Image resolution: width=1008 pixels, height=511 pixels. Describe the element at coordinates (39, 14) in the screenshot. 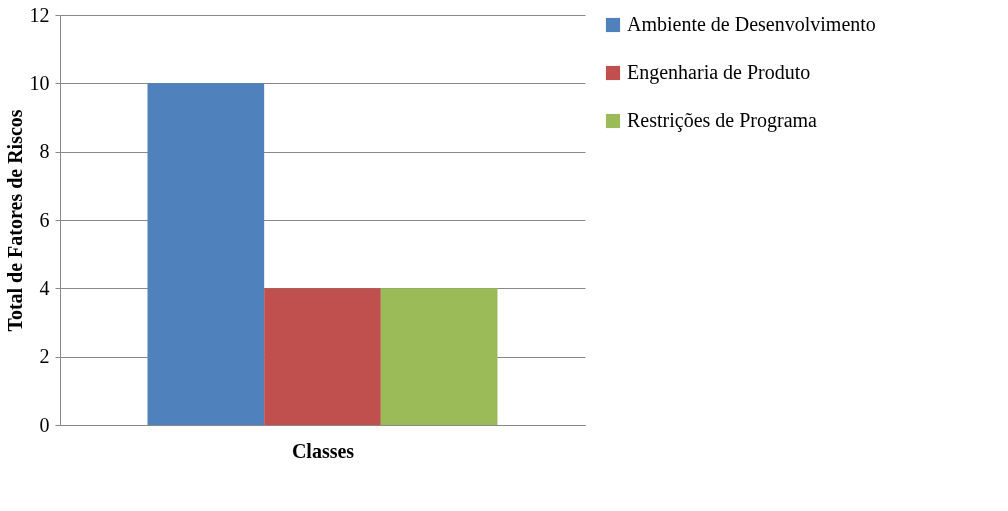

I see `y-tick-label: 12` at that location.